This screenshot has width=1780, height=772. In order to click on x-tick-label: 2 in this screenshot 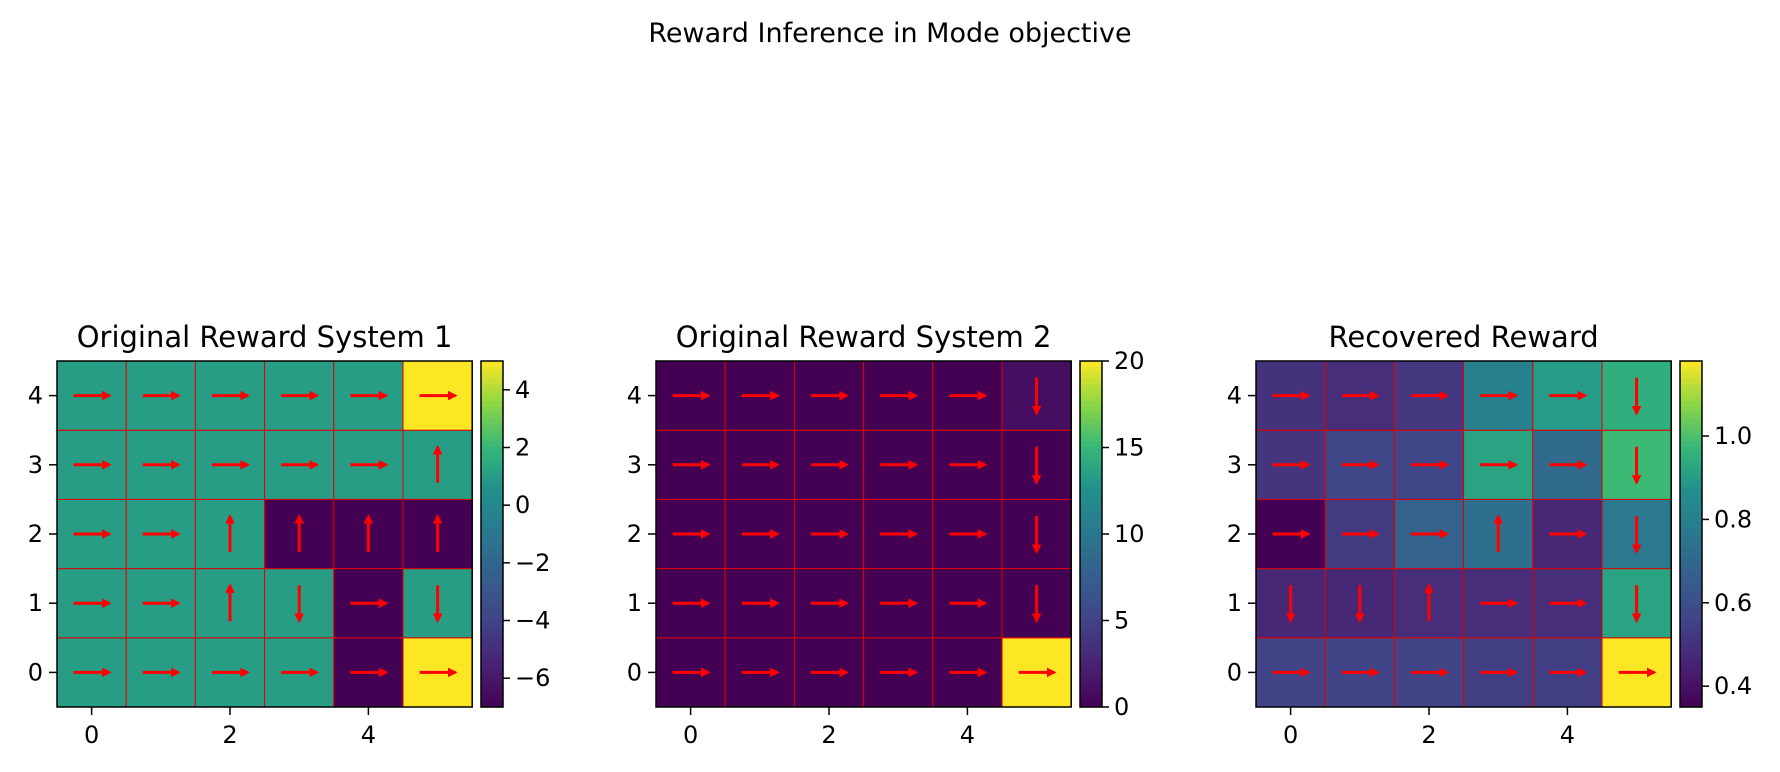, I will do `click(229, 735)`.